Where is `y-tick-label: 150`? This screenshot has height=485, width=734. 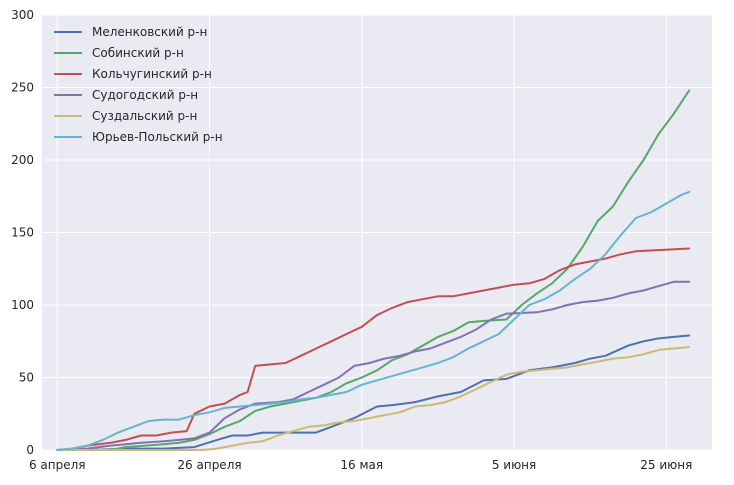
y-tick-label: 150 is located at coordinates (22, 233).